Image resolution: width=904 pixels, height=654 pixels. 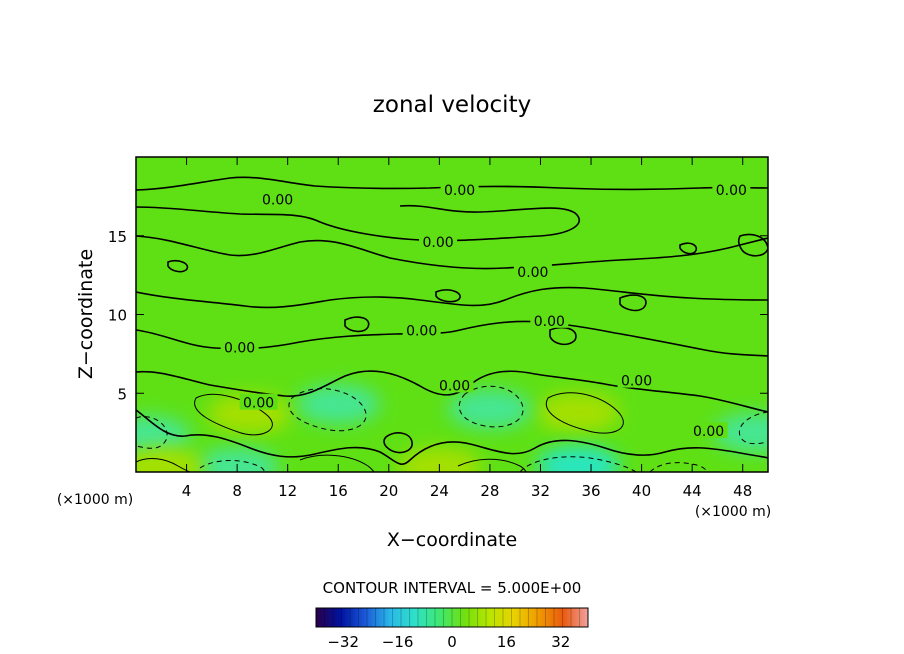 I want to click on y-tick-label: 5, so click(x=122, y=394).